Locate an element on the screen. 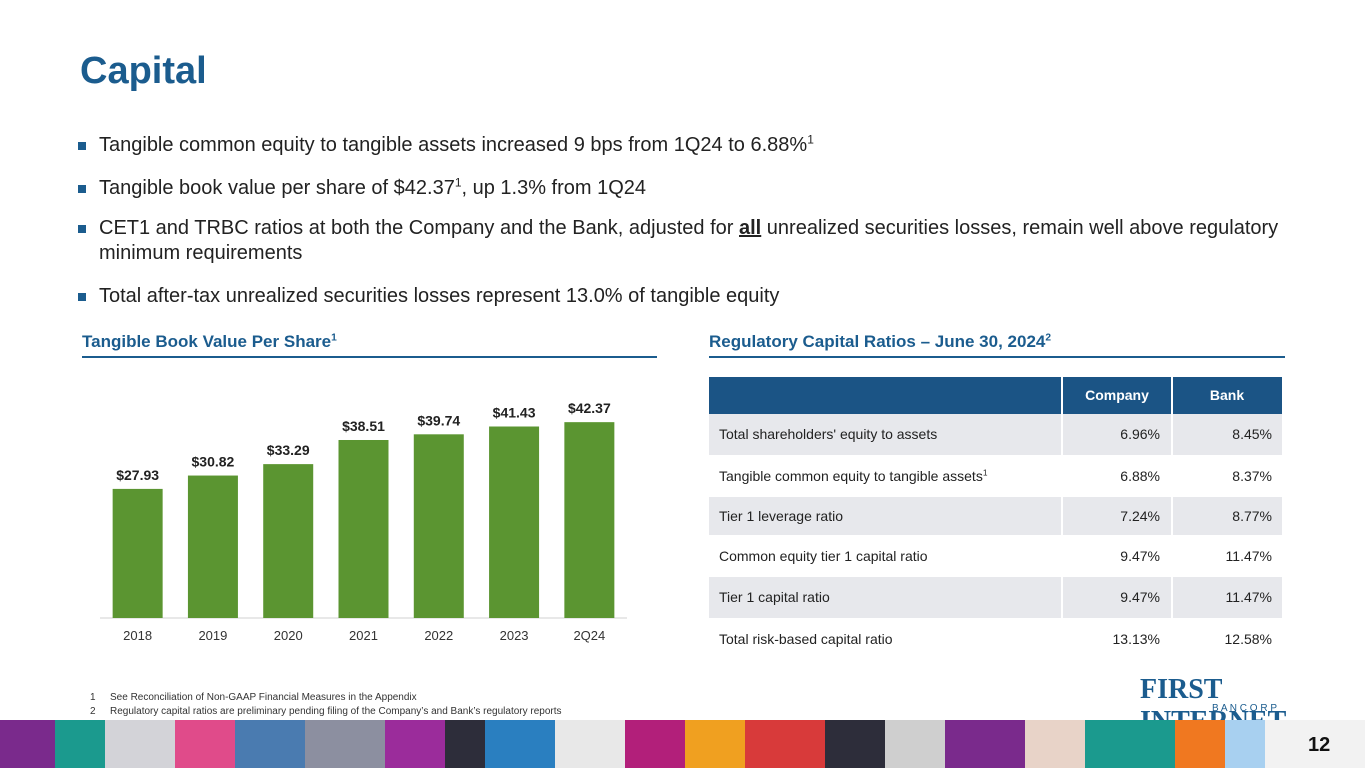 Image resolution: width=1365 pixels, height=768 pixels. emphasis: all is located at coordinates (750, 228).